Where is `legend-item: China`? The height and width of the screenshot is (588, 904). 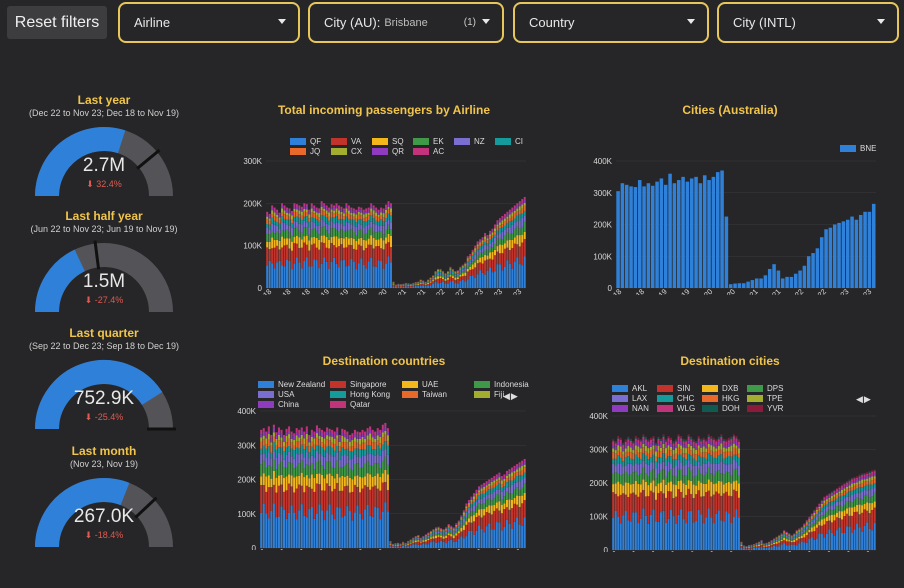 legend-item: China is located at coordinates (278, 404).